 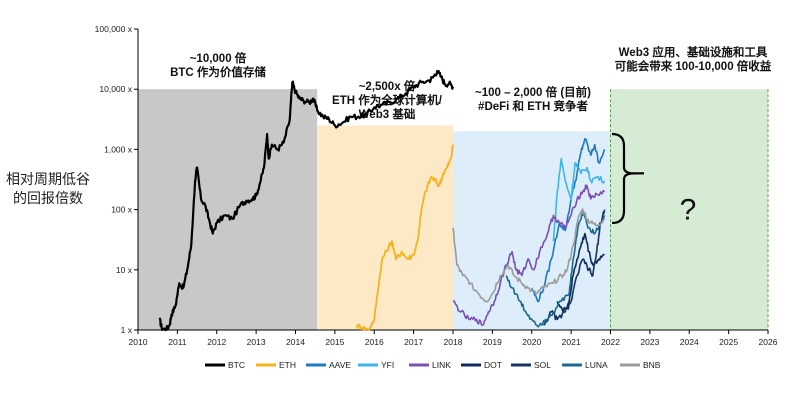 I want to click on series-line-link, so click(x=529, y=255).